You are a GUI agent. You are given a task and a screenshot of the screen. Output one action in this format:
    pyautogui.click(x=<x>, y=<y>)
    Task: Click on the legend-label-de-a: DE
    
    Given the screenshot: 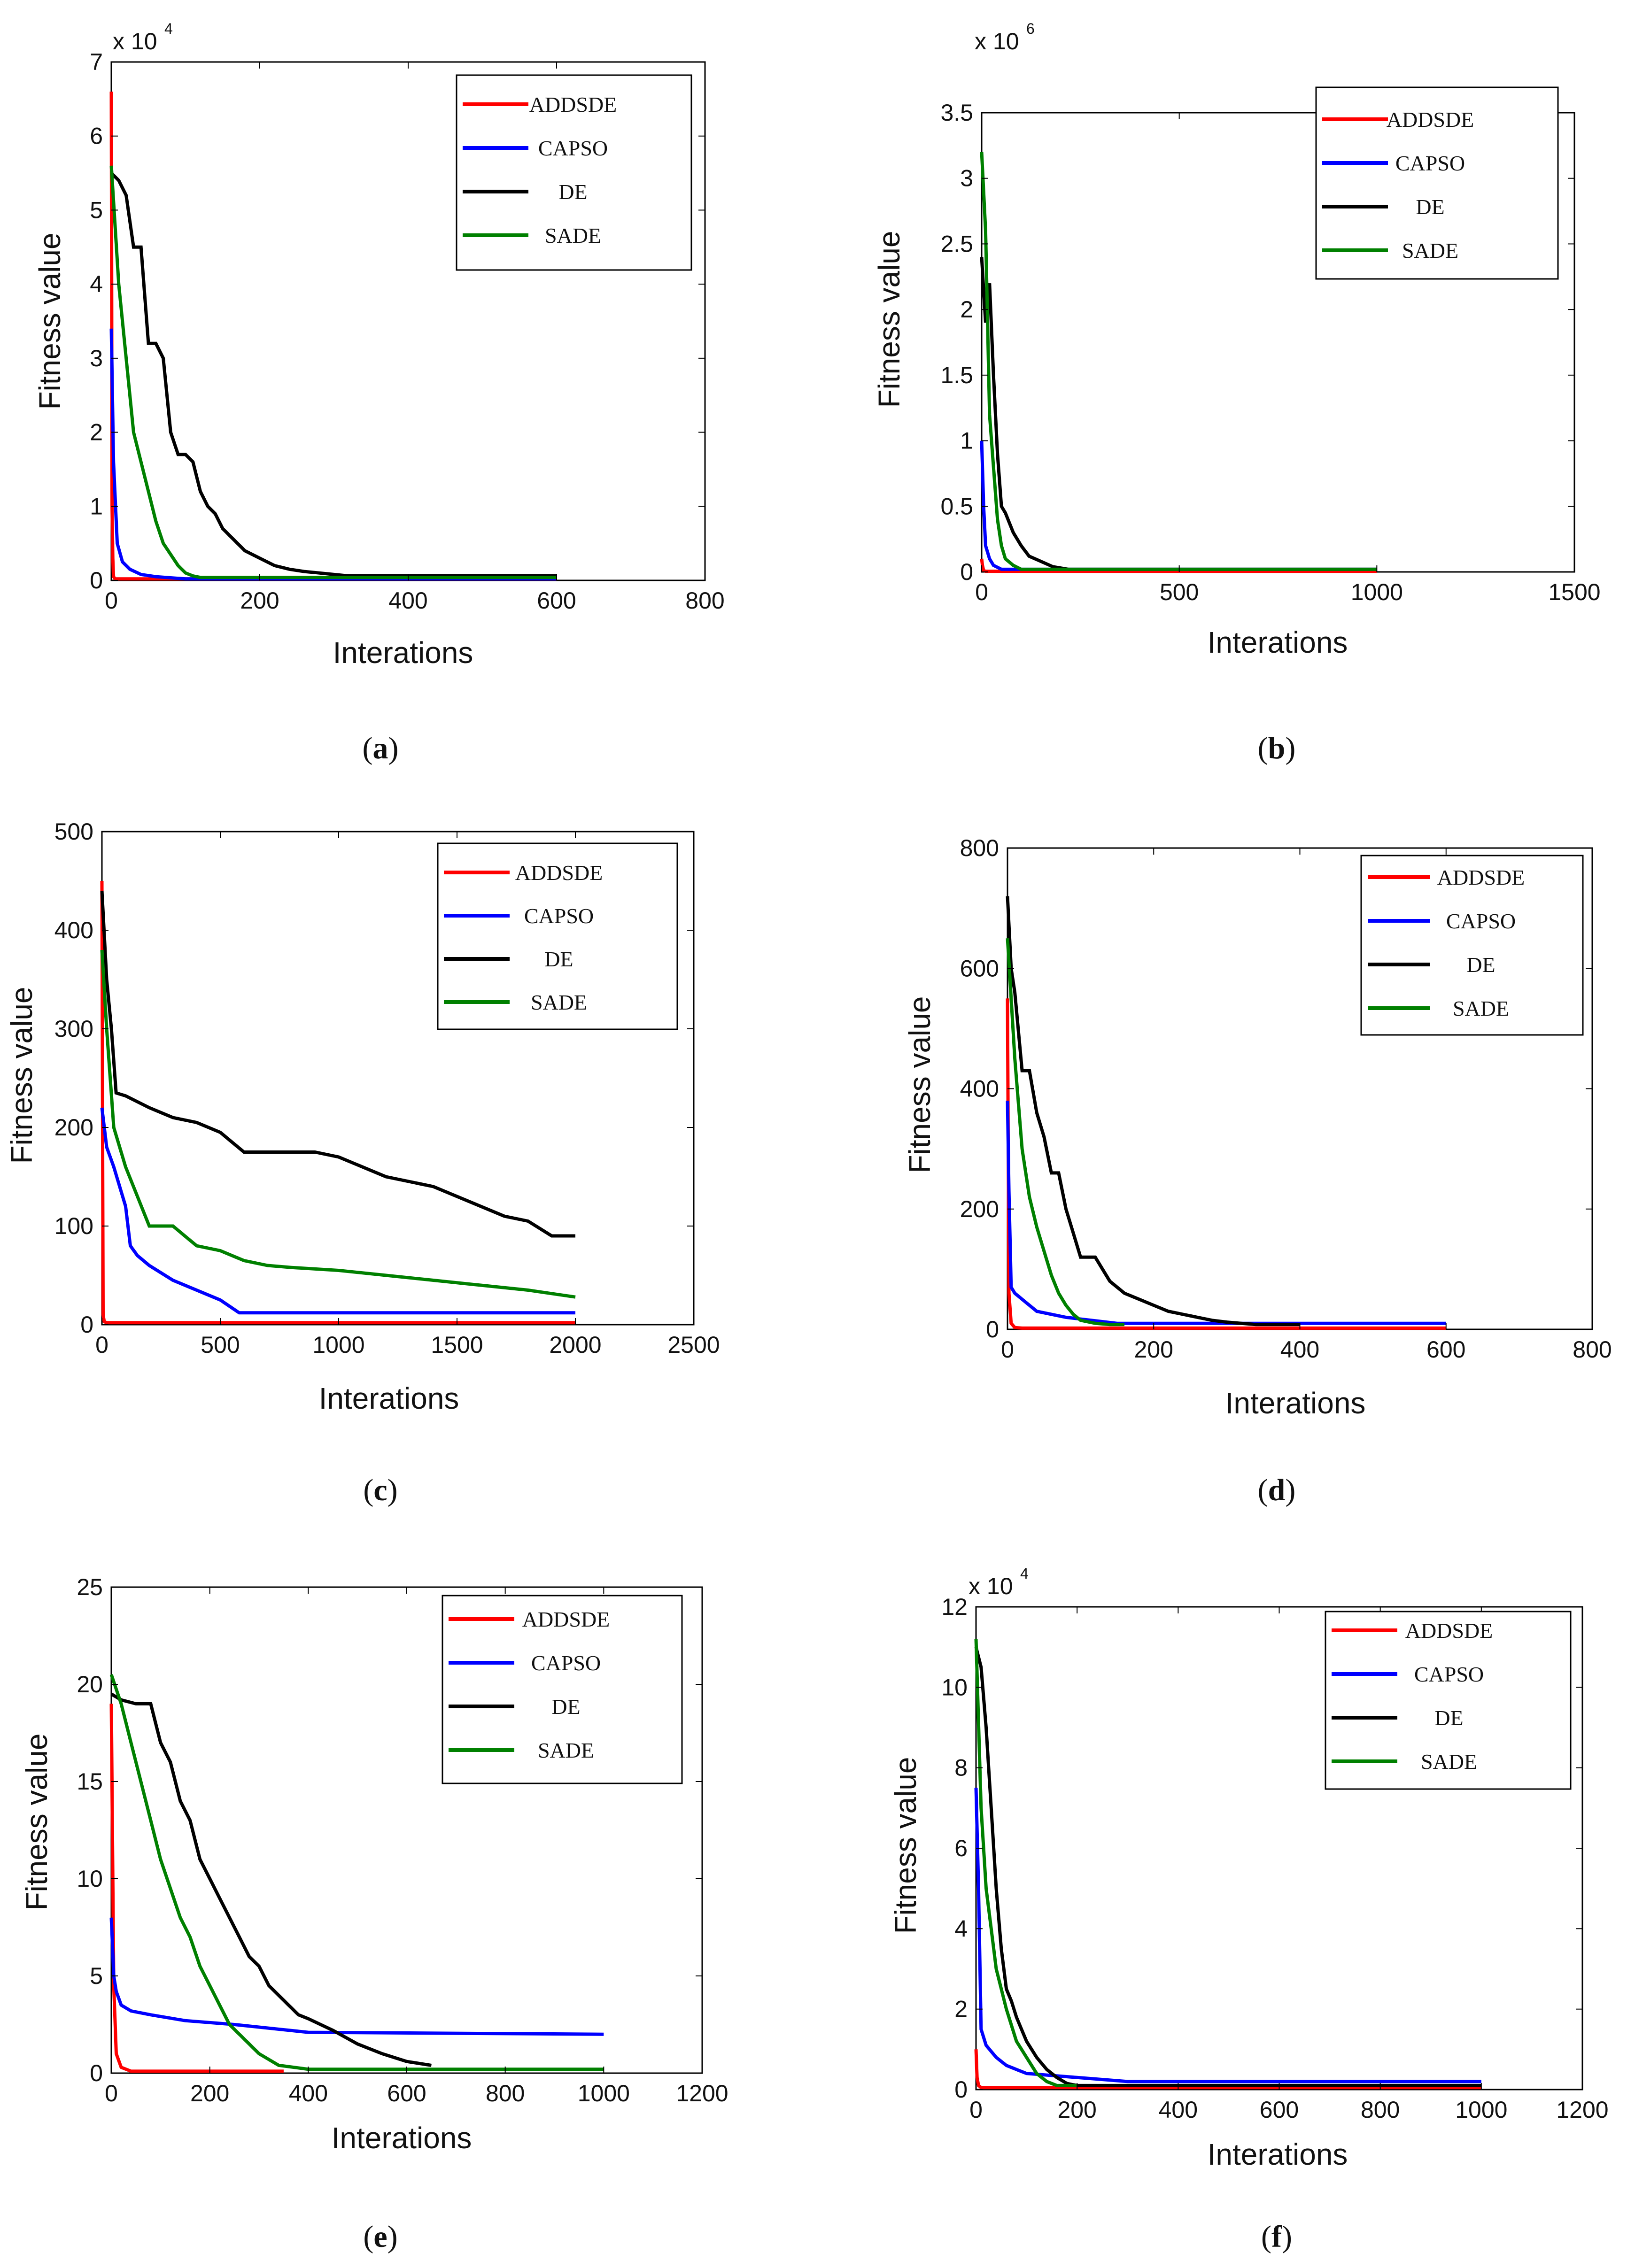 What is the action you would take?
    pyautogui.click(x=573, y=192)
    